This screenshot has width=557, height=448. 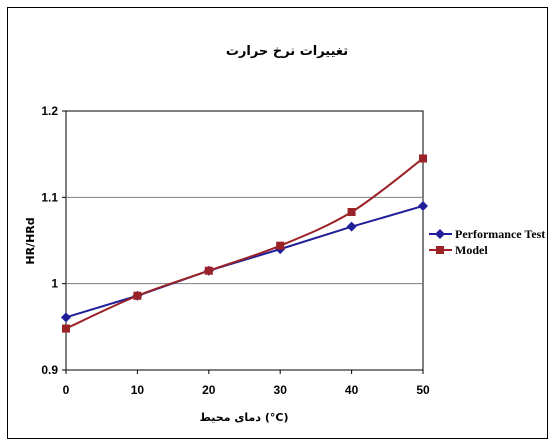 I want to click on legend-label: Performance Test, so click(x=500, y=234).